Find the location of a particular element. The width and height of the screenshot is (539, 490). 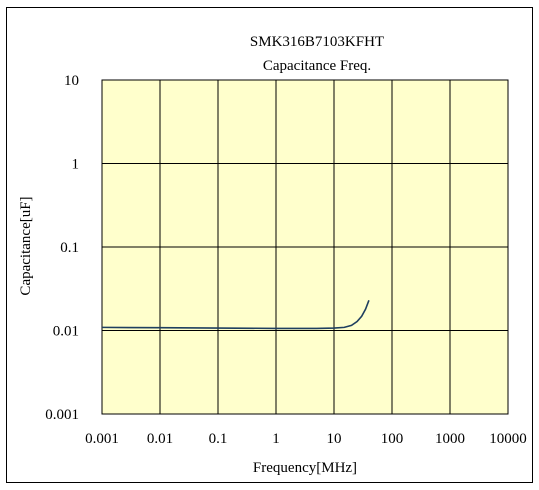

y-tick-labels: 0.001 0.01 0.1 1 10 is located at coordinates (62, 248).